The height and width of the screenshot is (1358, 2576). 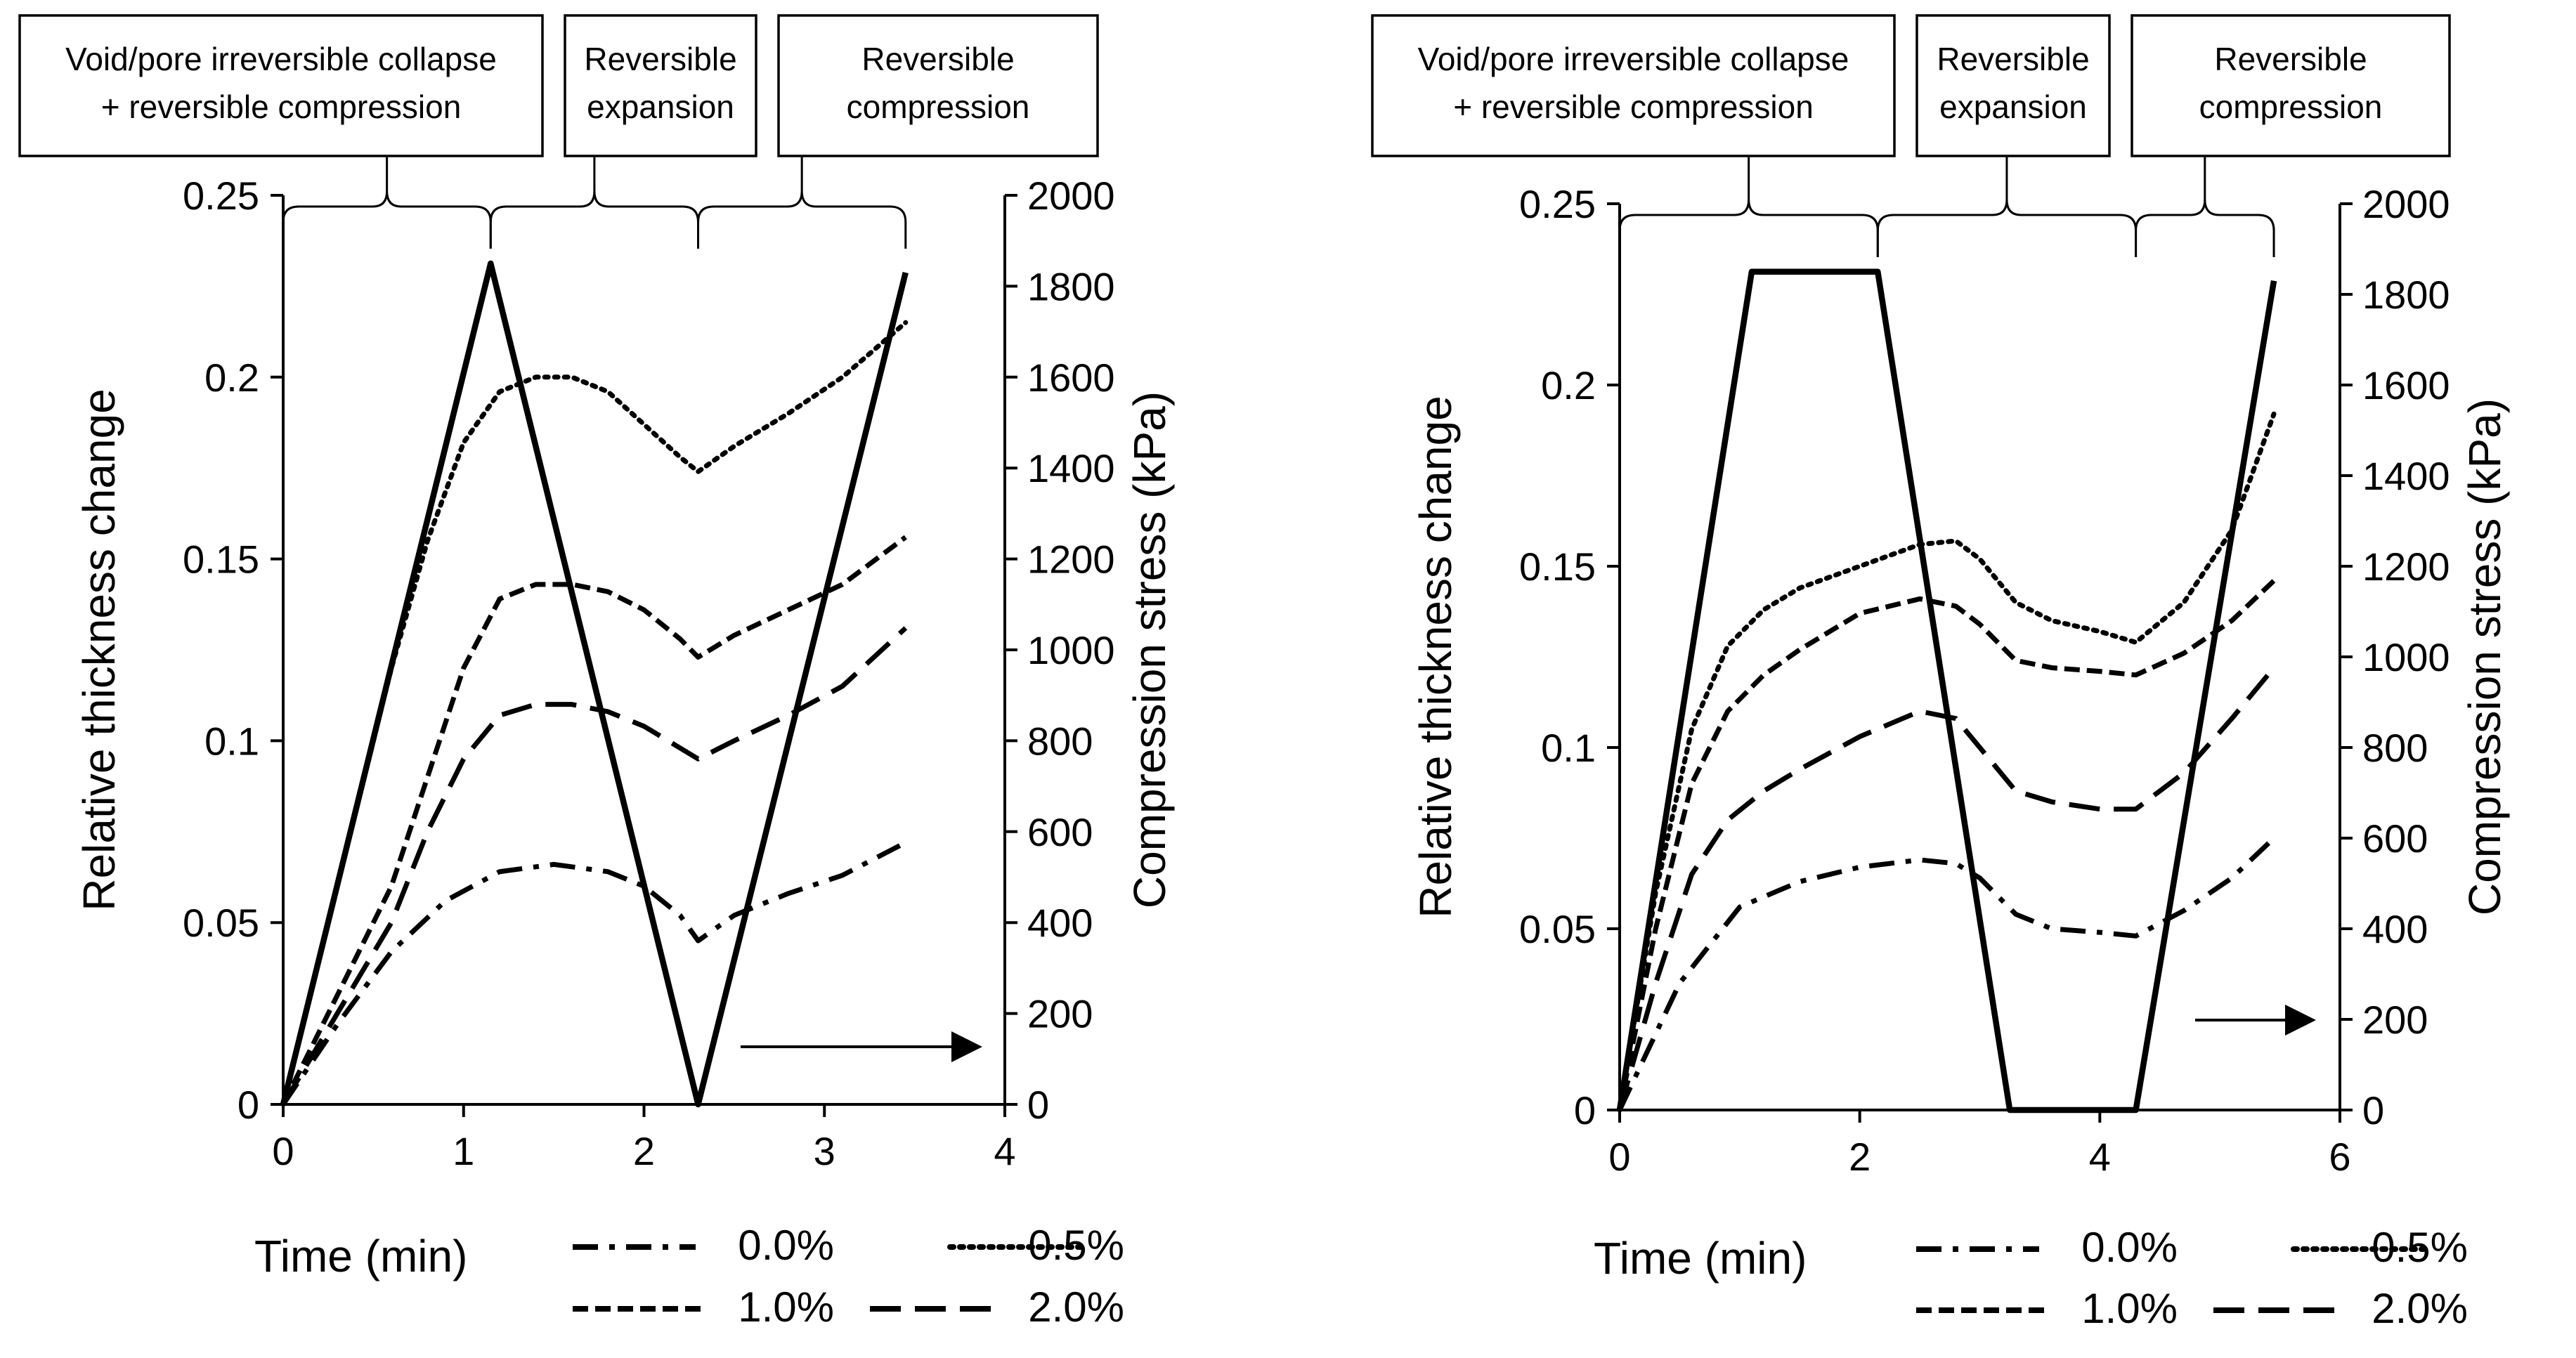 I want to click on x-tick-label: 6, so click(x=2339, y=1157).